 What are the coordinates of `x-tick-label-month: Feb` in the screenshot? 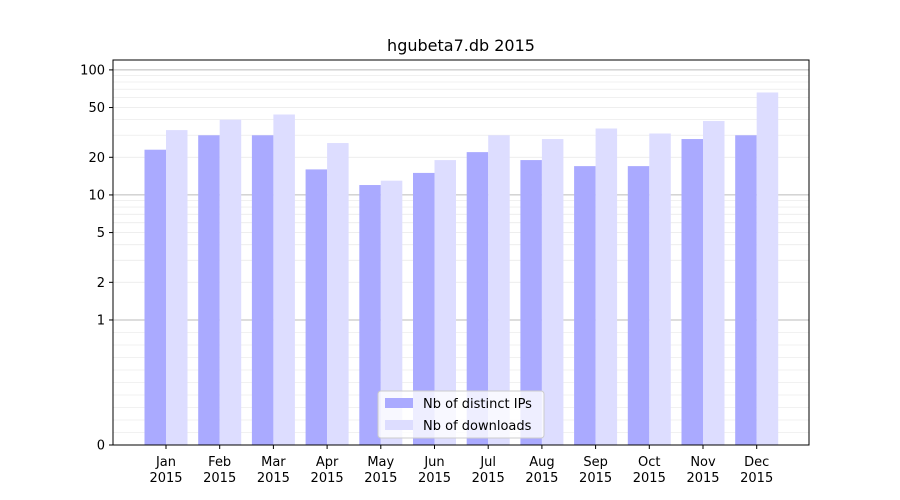 It's located at (219, 462).